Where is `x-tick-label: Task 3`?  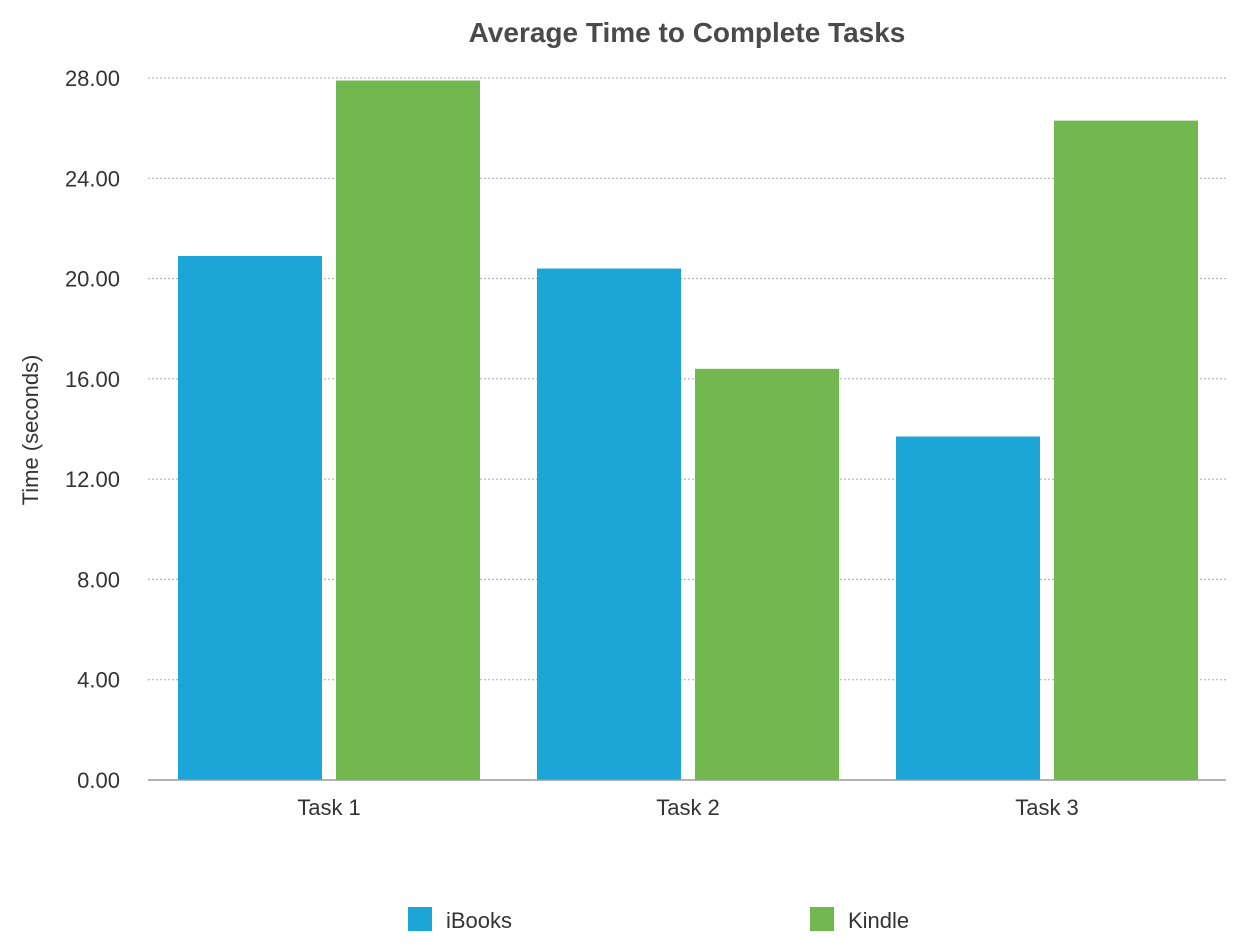 x-tick-label: Task 3 is located at coordinates (1047, 807).